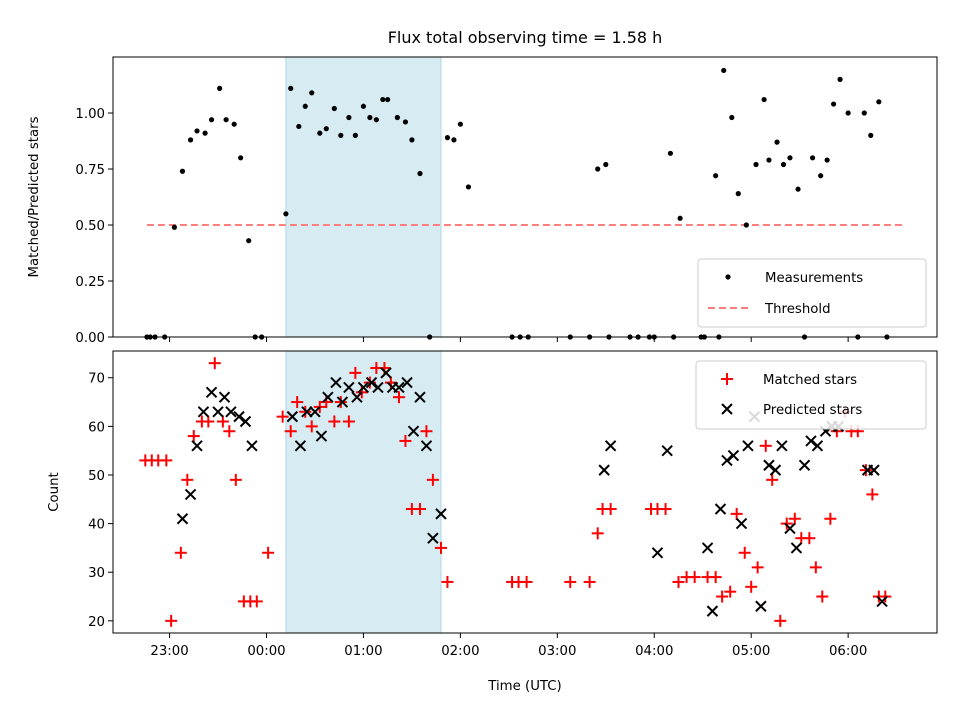 The height and width of the screenshot is (720, 960). I want to click on x-tick-label: 06:00, so click(848, 651).